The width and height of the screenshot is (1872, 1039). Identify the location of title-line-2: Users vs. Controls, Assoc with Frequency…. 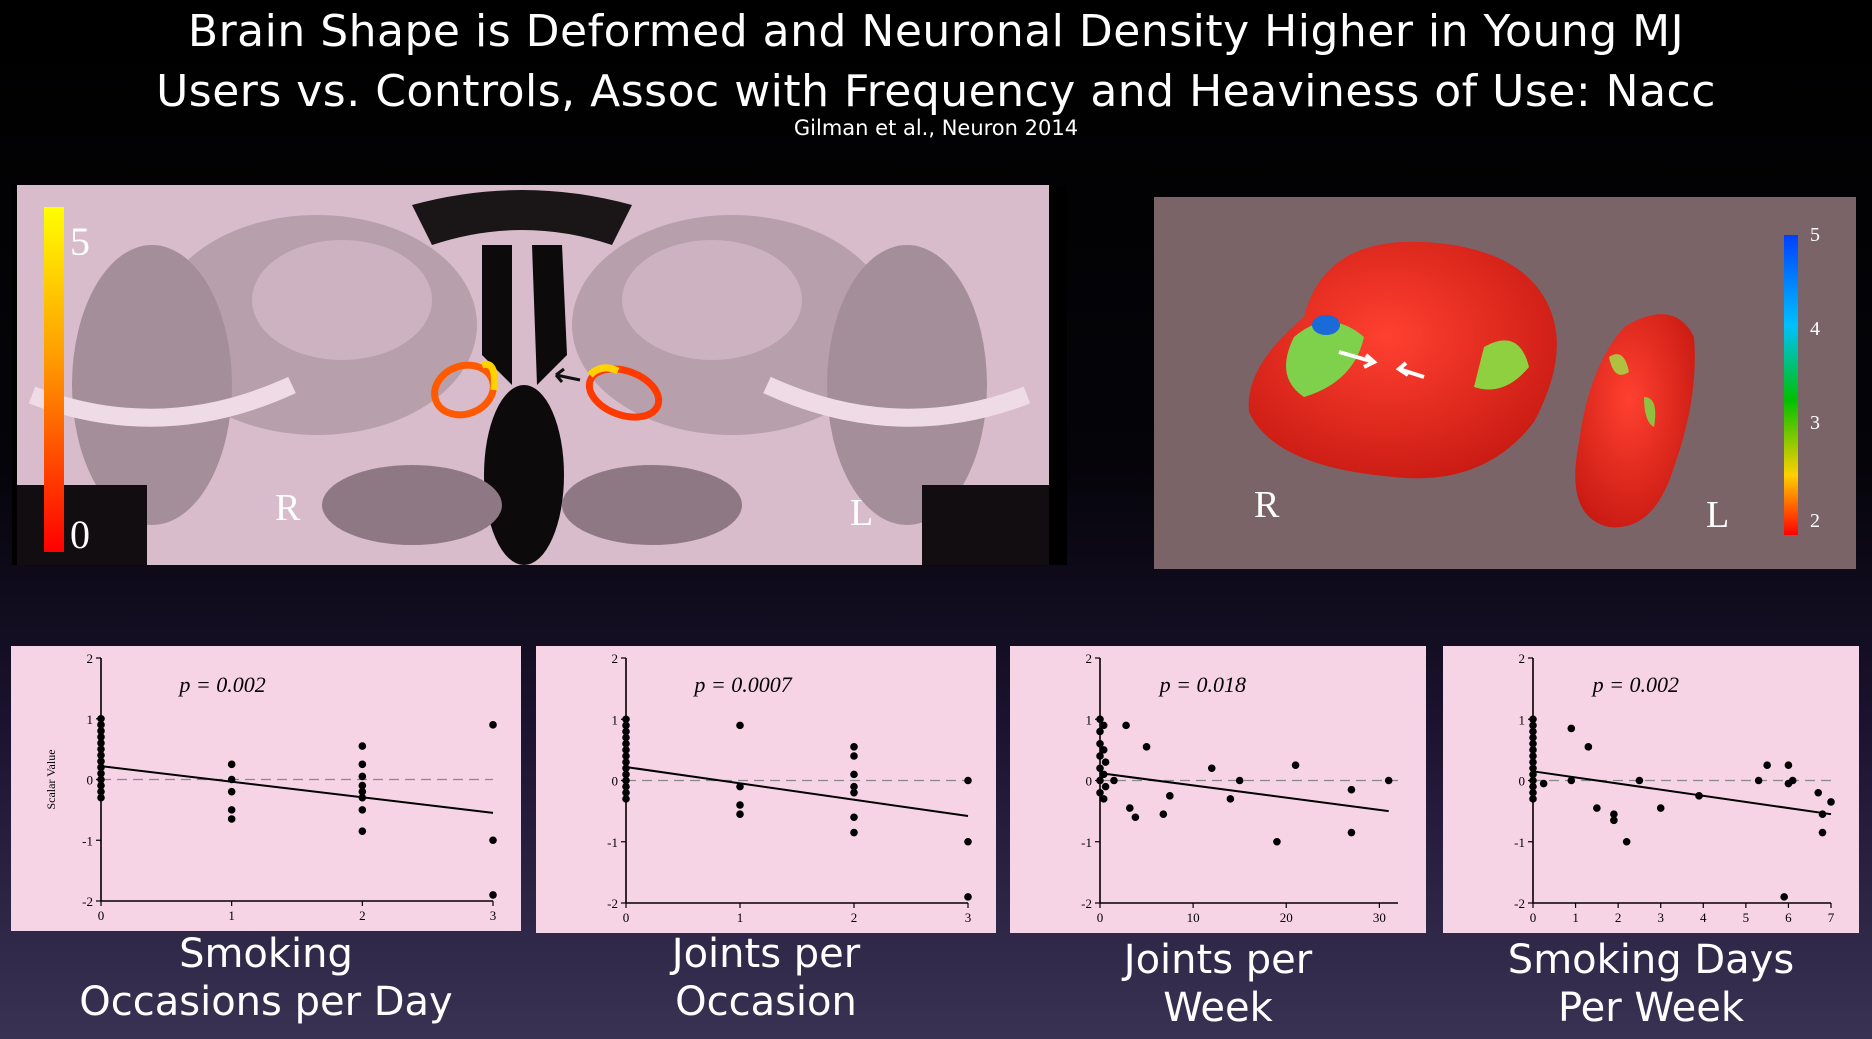
(936, 91).